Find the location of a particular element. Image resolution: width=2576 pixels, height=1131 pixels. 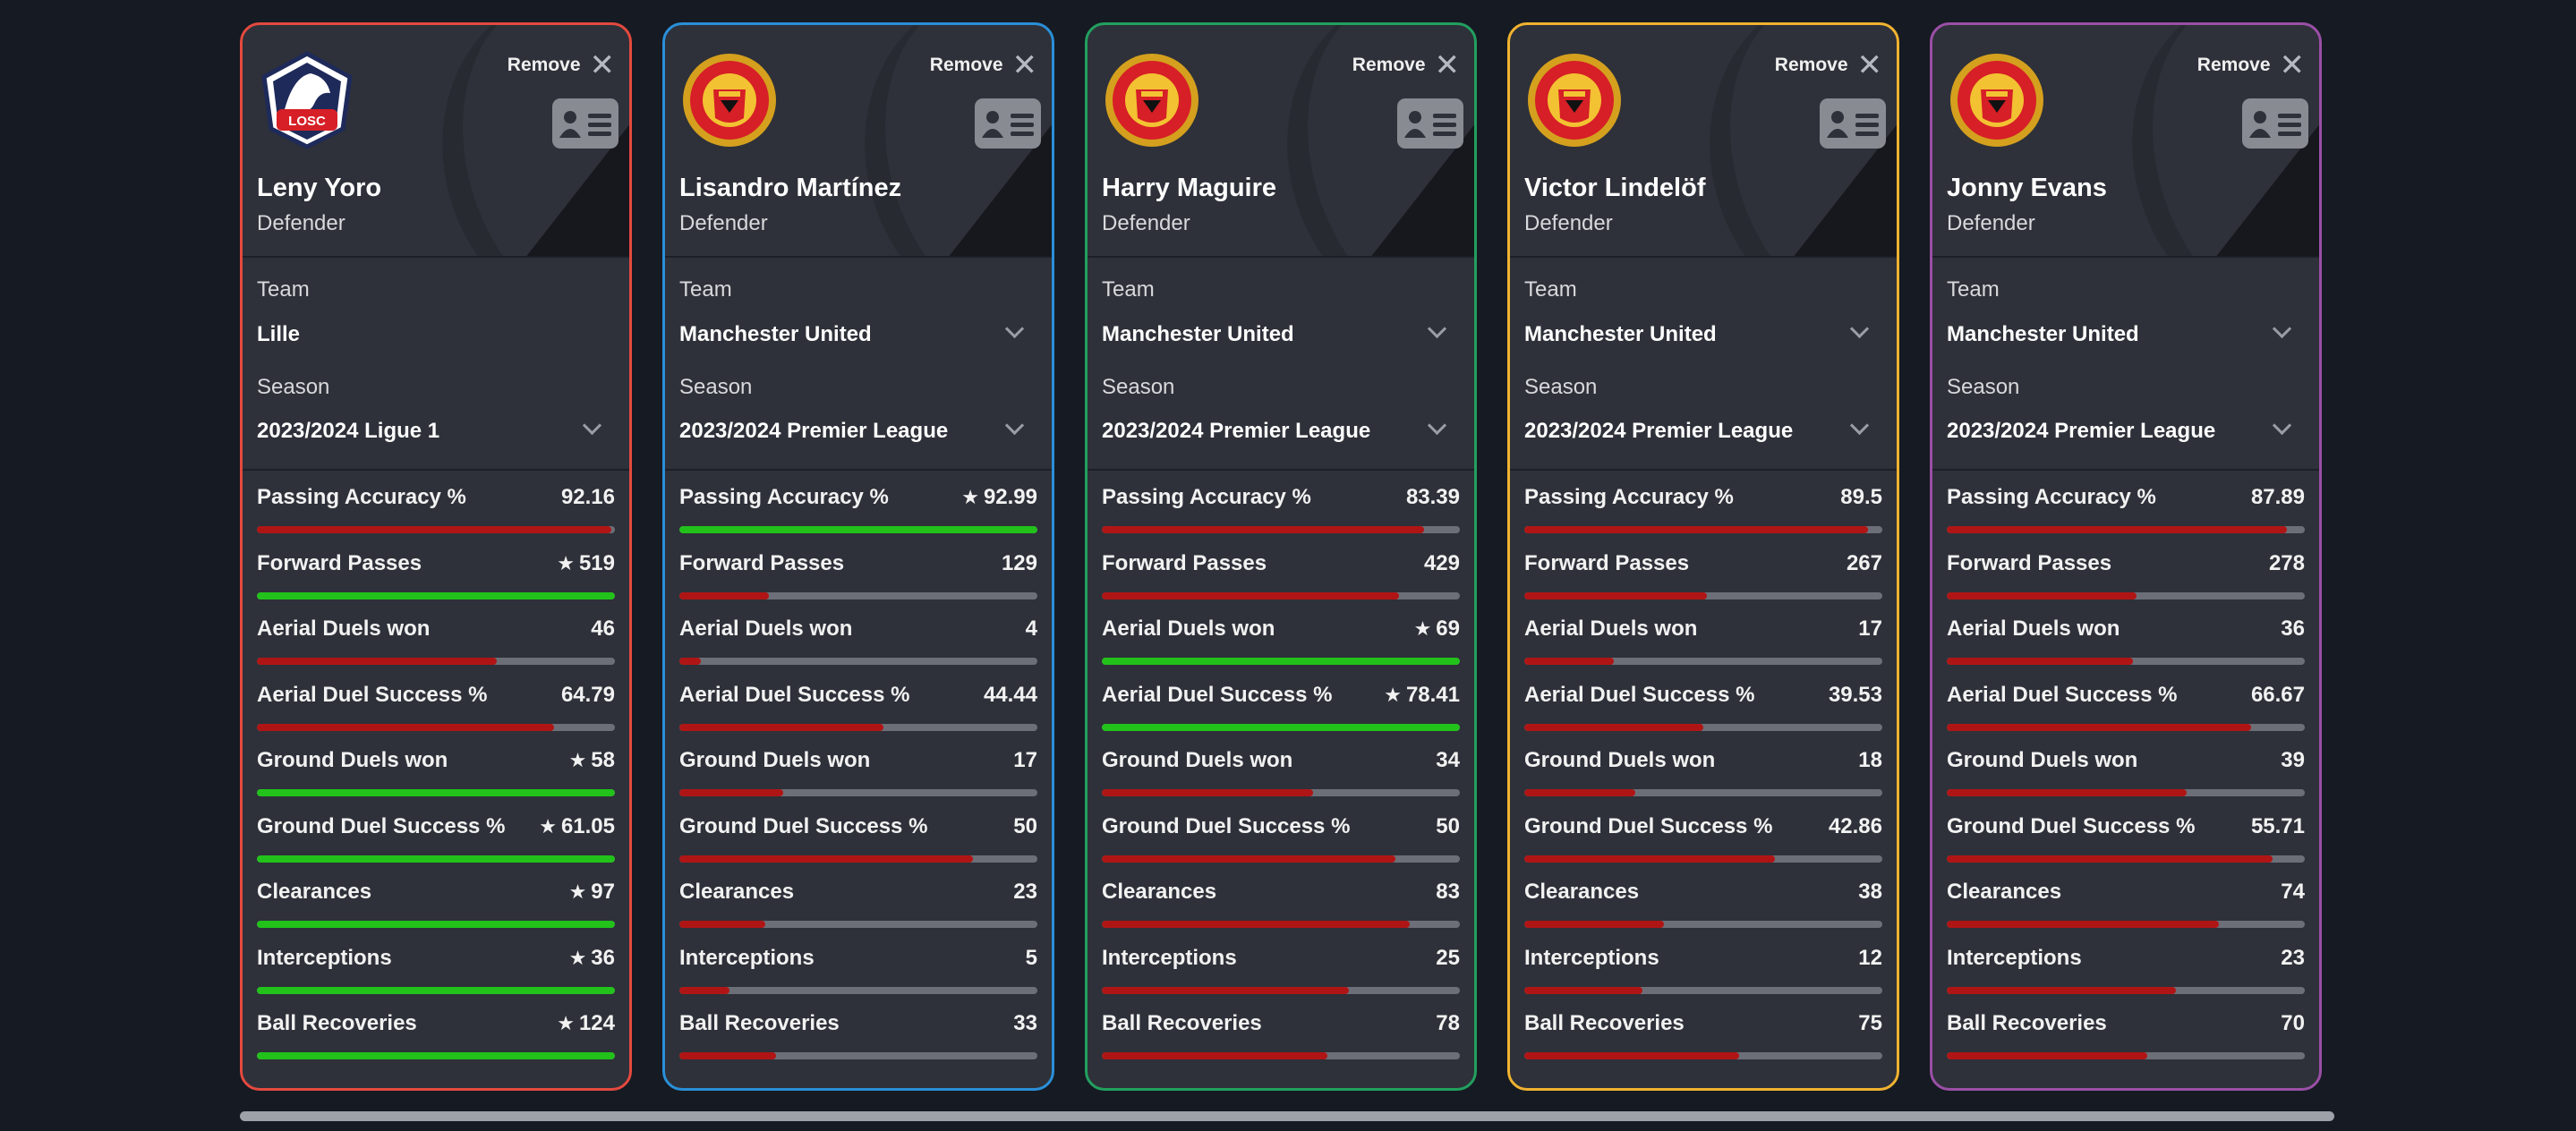

remove-label: Remove is located at coordinates (1389, 65).